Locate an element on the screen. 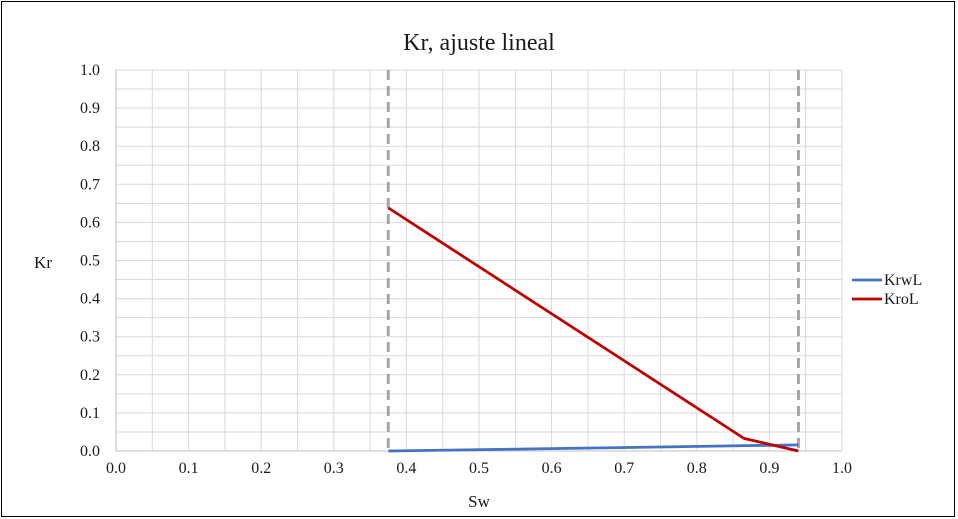 This screenshot has height=519, width=958. y-tick-label: 0.4 is located at coordinates (90, 299).